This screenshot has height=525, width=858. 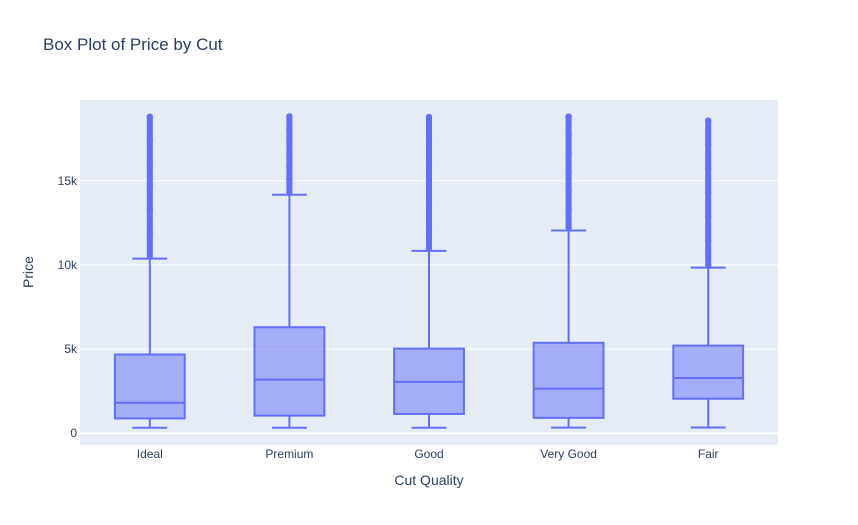 I want to click on box-good, so click(x=429, y=271).